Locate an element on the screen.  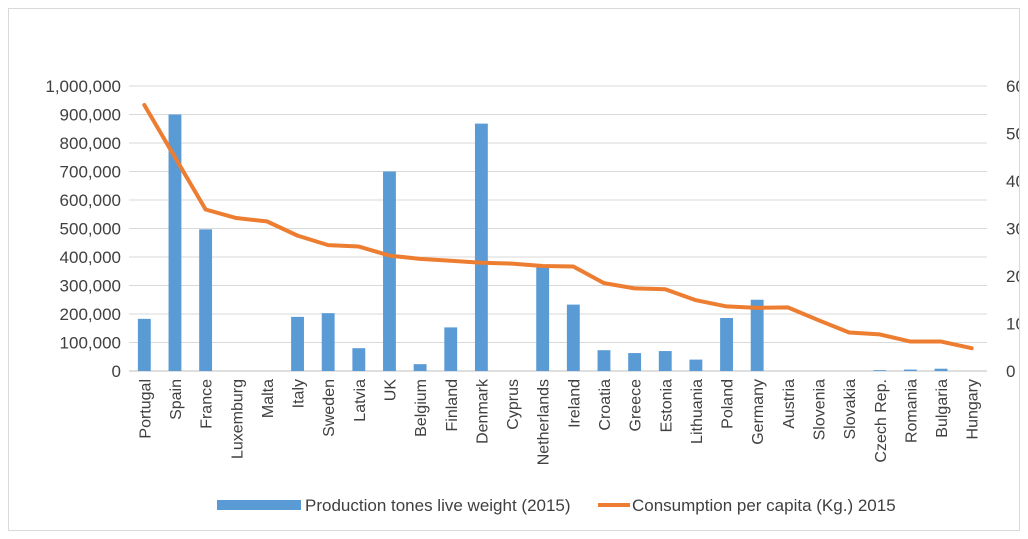
x-axis-tick-label: Austria is located at coordinates (789, 404).